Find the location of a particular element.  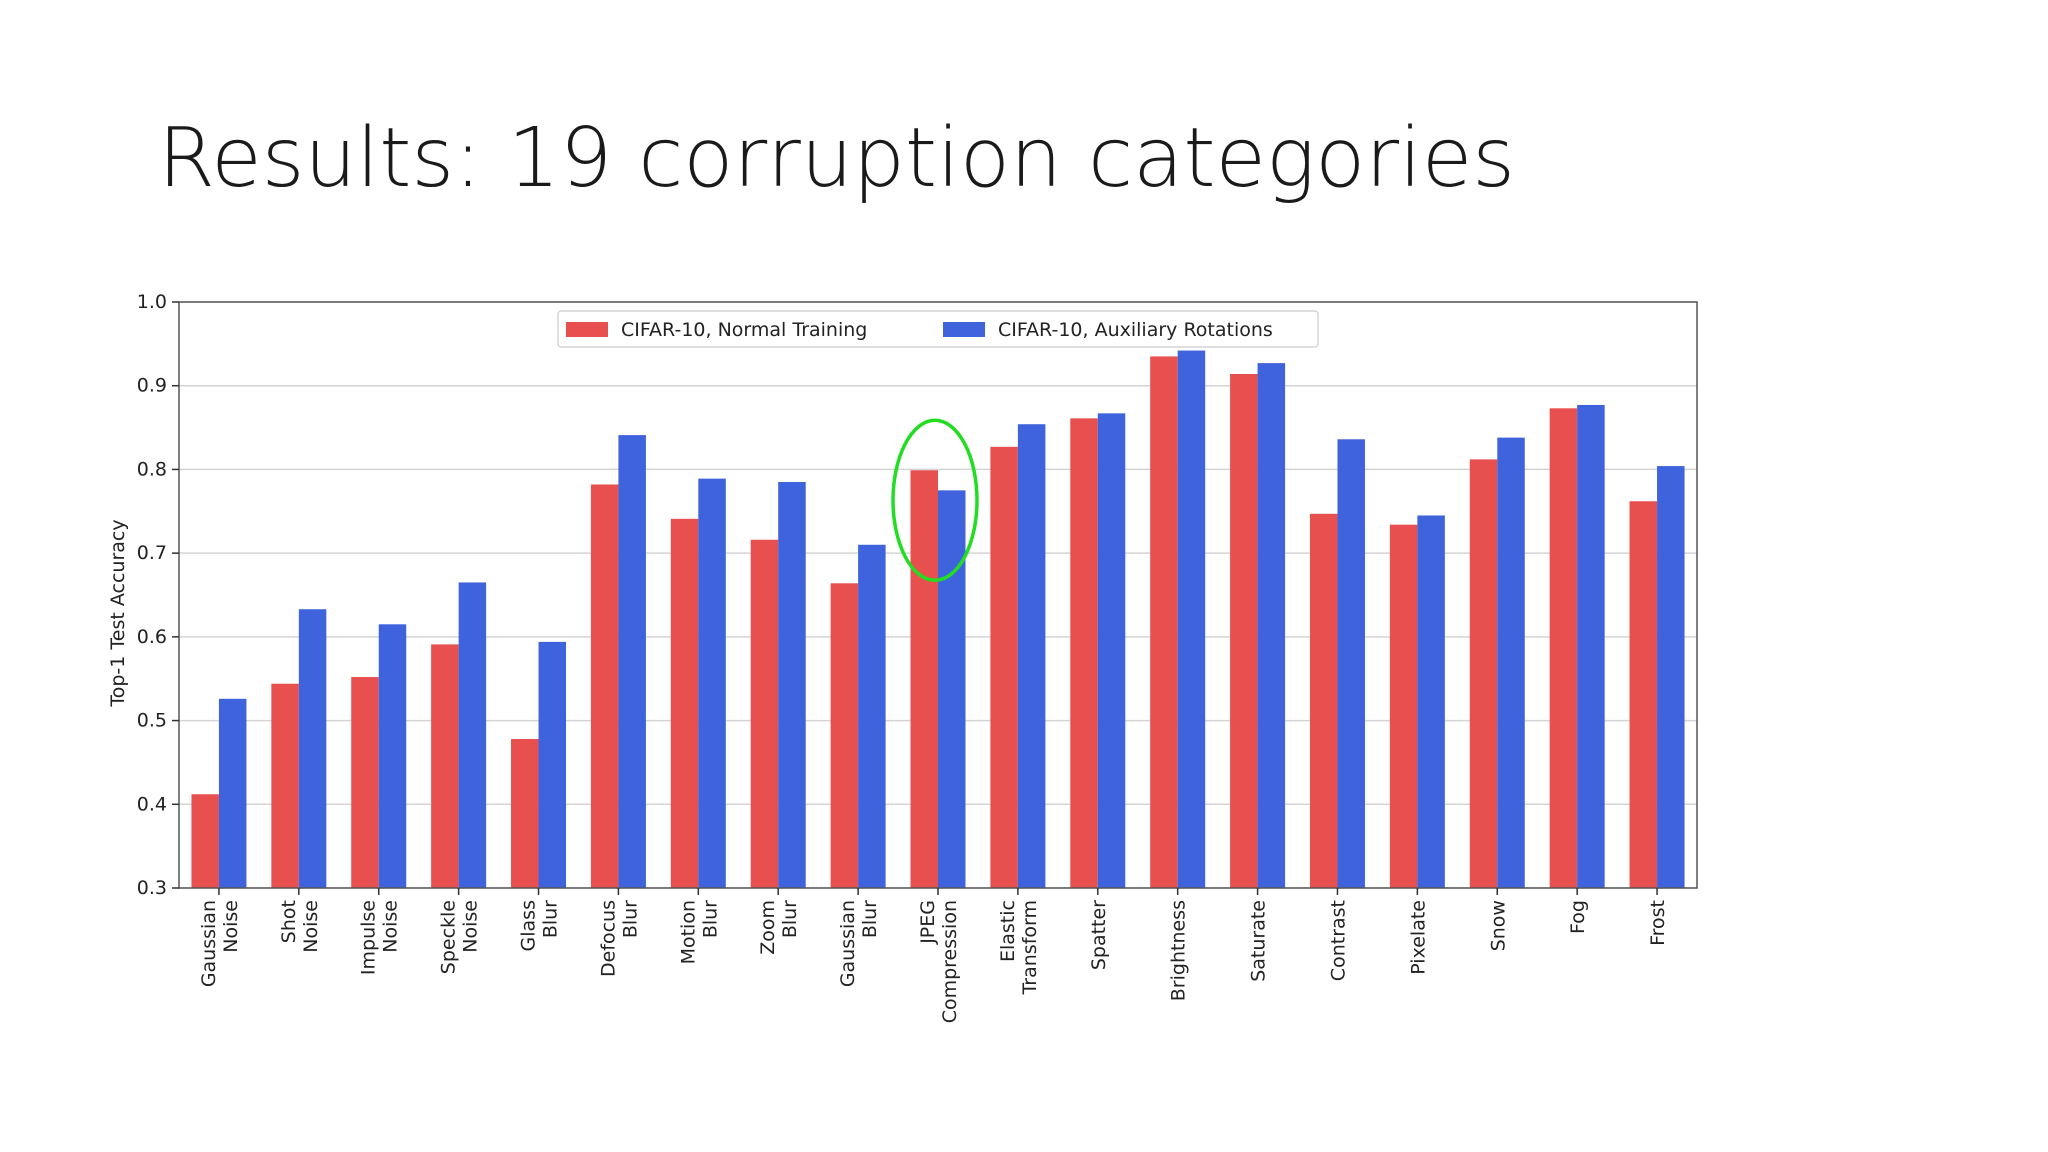

x-category-label: Zoom is located at coordinates (768, 927).